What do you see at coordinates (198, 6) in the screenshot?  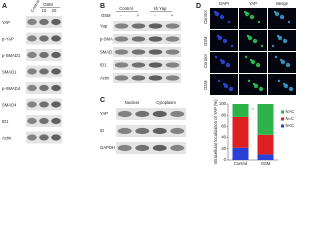 I see `panel-letter: D` at bounding box center [198, 6].